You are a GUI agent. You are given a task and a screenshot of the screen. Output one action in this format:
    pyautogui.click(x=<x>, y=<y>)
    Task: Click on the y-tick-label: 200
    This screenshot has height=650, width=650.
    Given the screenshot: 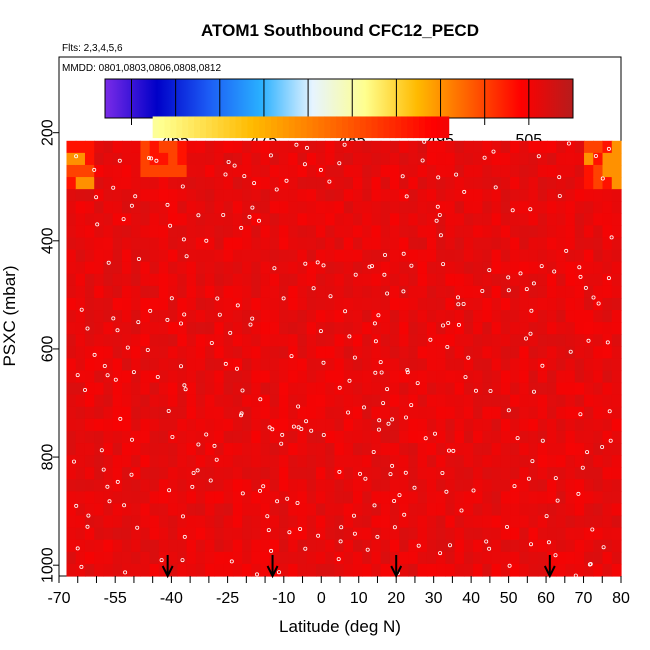 What is the action you would take?
    pyautogui.click(x=48, y=132)
    